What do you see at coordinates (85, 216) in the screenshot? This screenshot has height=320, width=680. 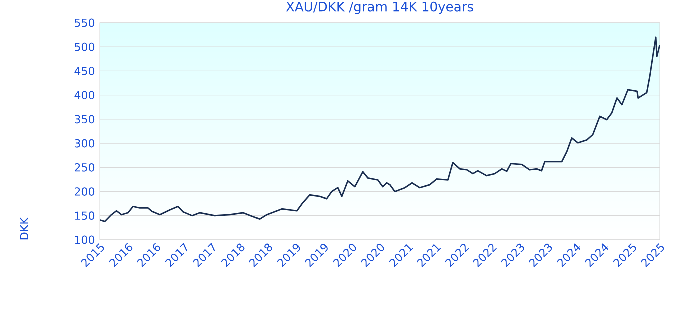 I see `y-tick-label: 150` at bounding box center [85, 216].